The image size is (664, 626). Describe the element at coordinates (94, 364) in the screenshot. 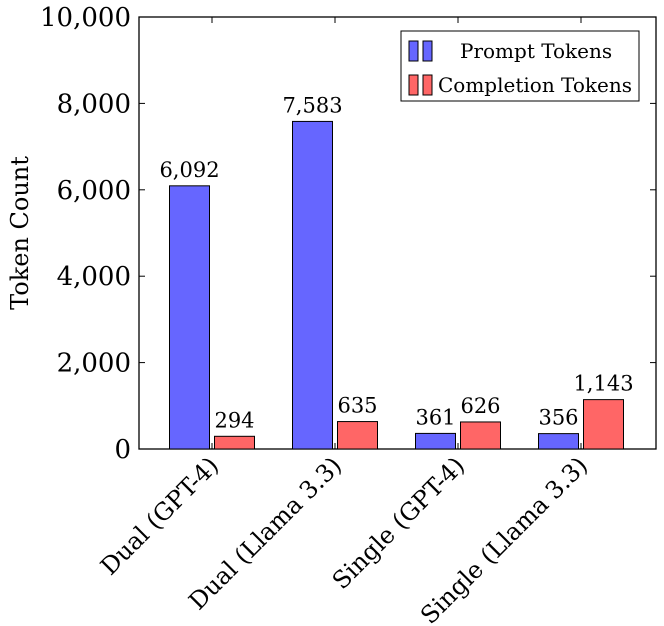

I see `y-tick-label: 2,000` at that location.